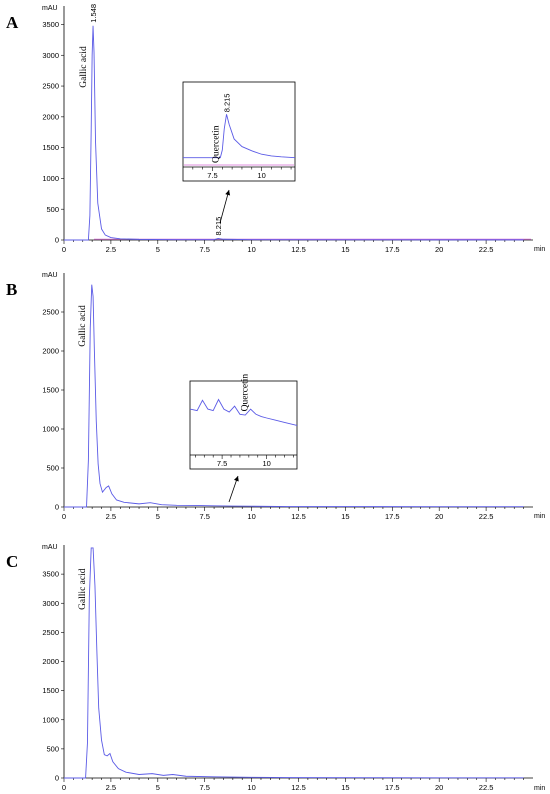  What do you see at coordinates (224, 206) in the screenshot?
I see `arrow-line` at bounding box center [224, 206].